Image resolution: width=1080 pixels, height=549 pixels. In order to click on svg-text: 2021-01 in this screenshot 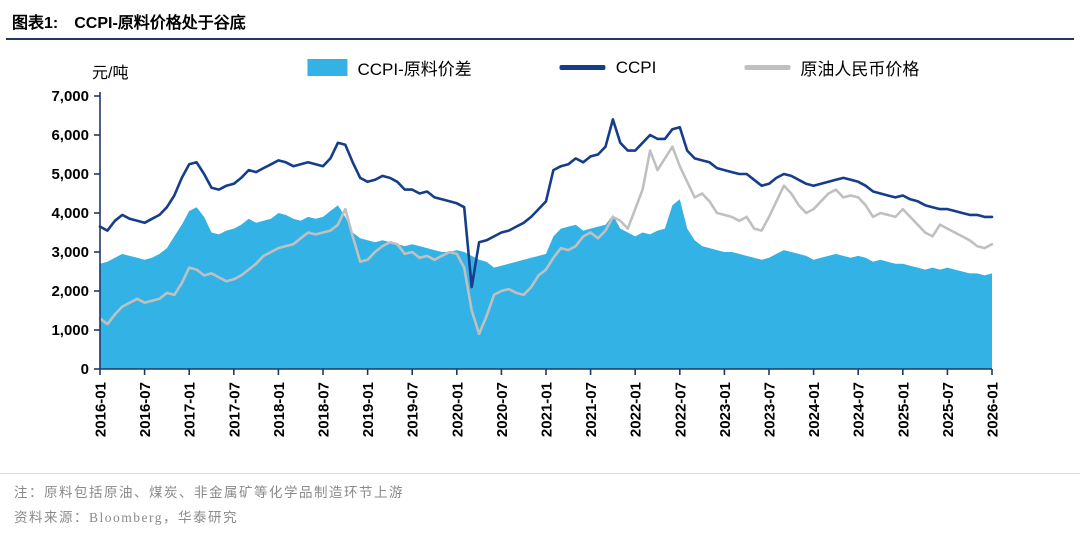, I will do `click(547, 409)`.